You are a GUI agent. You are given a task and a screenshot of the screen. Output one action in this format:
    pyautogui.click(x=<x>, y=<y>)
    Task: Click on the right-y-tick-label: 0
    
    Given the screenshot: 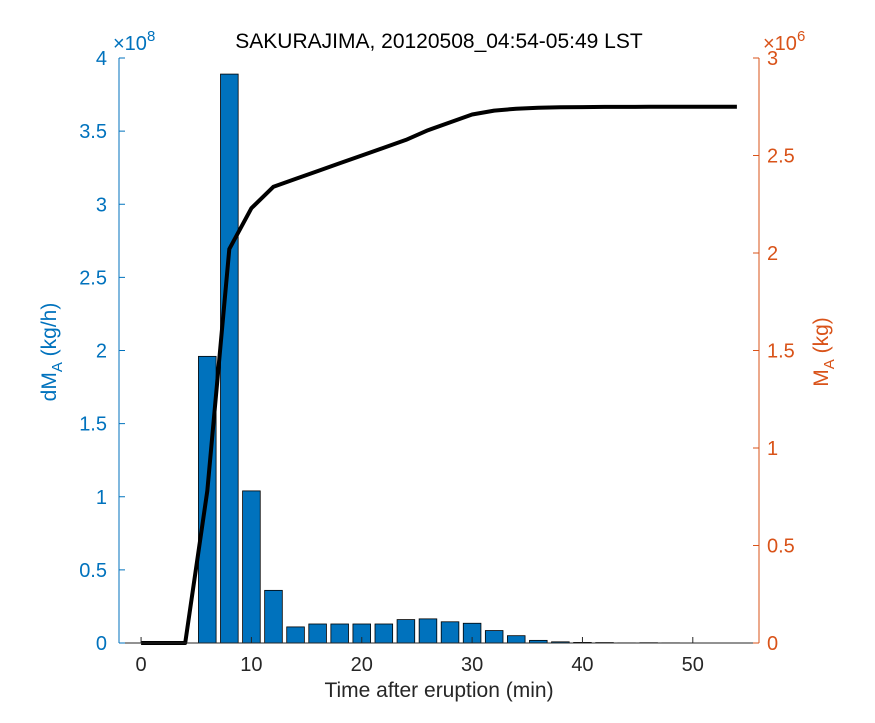 What is the action you would take?
    pyautogui.click(x=772, y=644)
    